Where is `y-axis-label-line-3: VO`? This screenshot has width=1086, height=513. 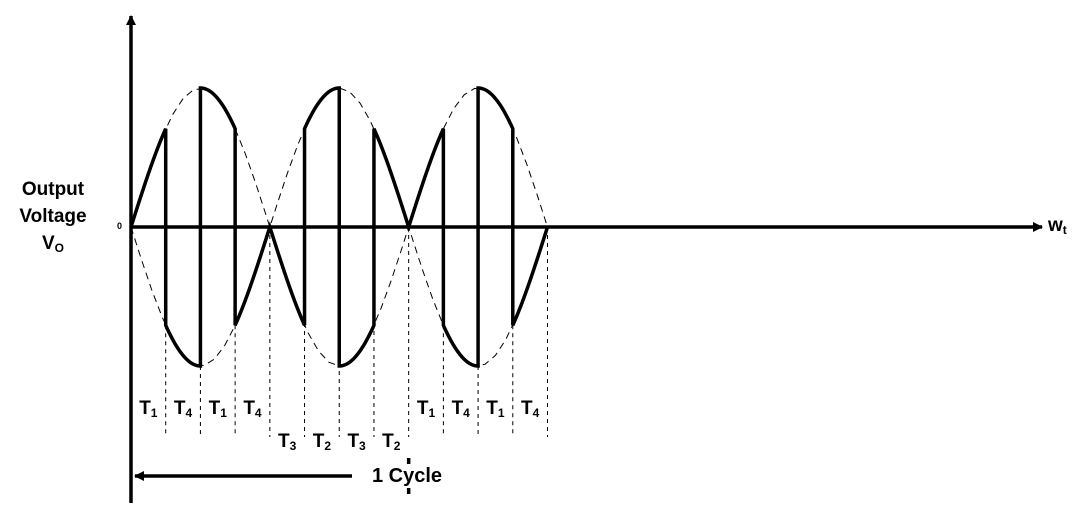
y-axis-label-line-3: VO is located at coordinates (53, 244).